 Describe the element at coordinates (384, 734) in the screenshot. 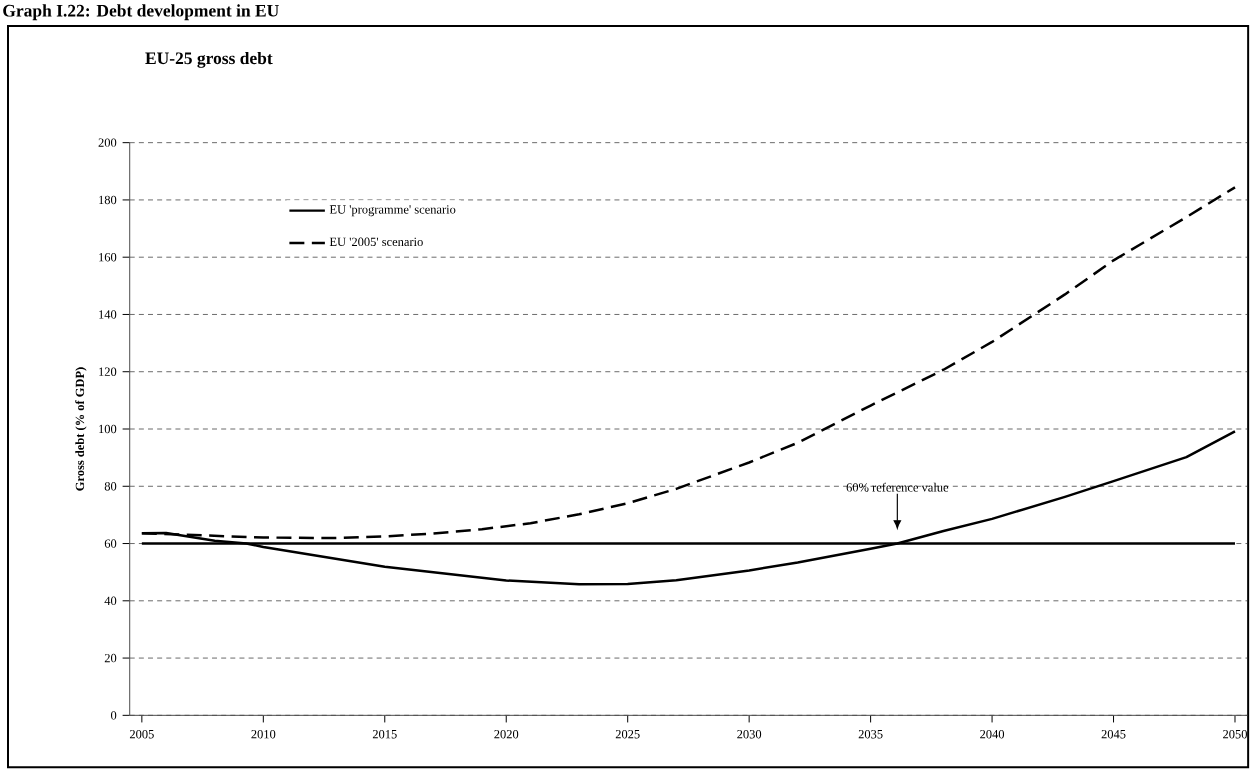

I see `x-tick-label: 2015` at that location.